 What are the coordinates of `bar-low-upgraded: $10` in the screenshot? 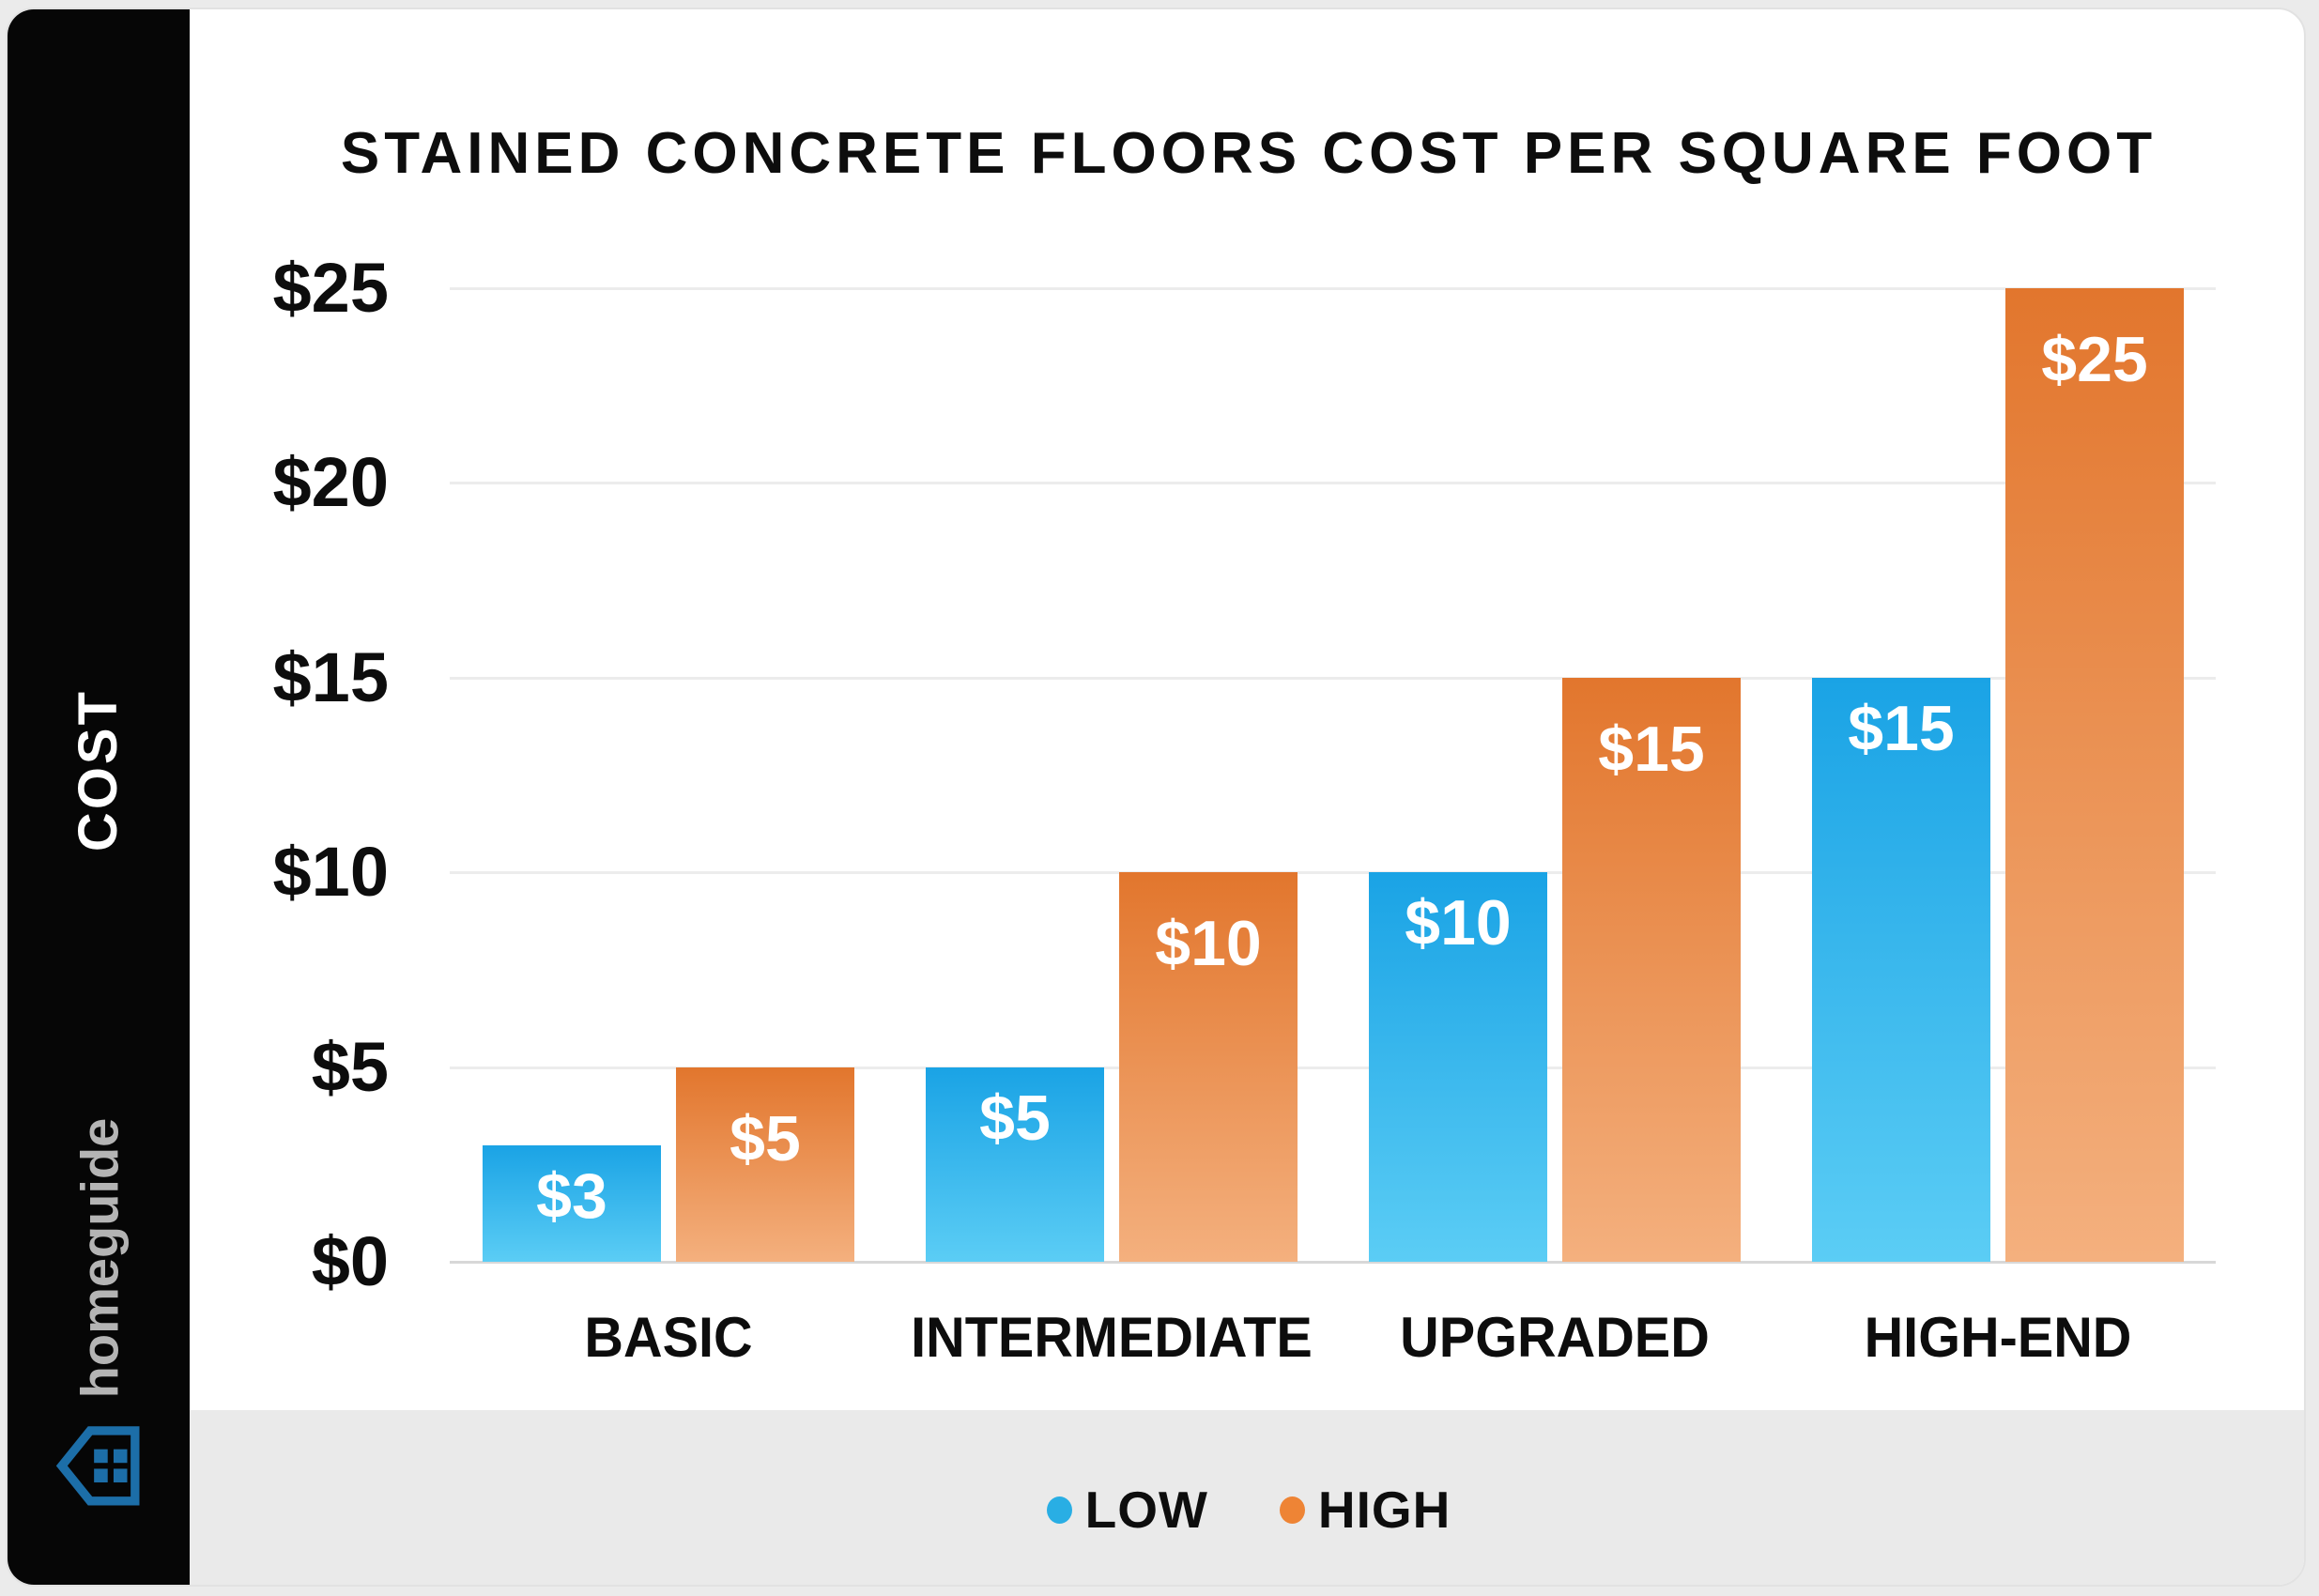 It's located at (1458, 1067).